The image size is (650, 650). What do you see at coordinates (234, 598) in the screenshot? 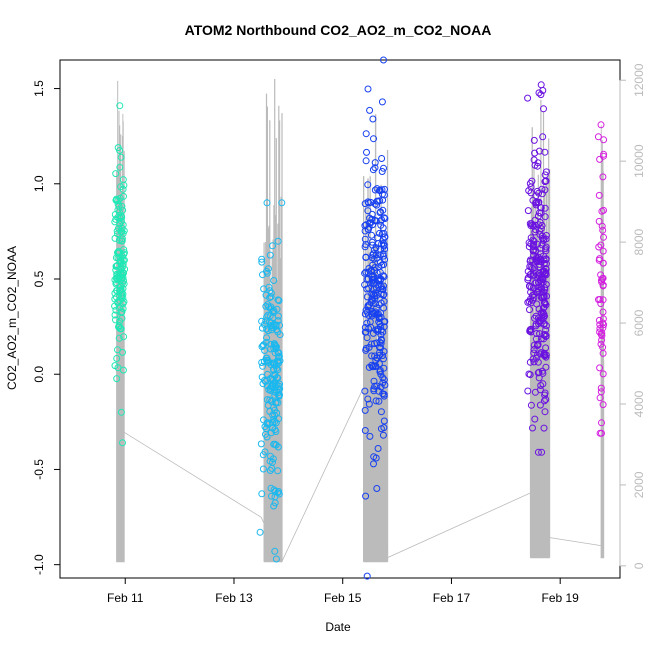
I see `x-tick-label: Feb 13` at bounding box center [234, 598].